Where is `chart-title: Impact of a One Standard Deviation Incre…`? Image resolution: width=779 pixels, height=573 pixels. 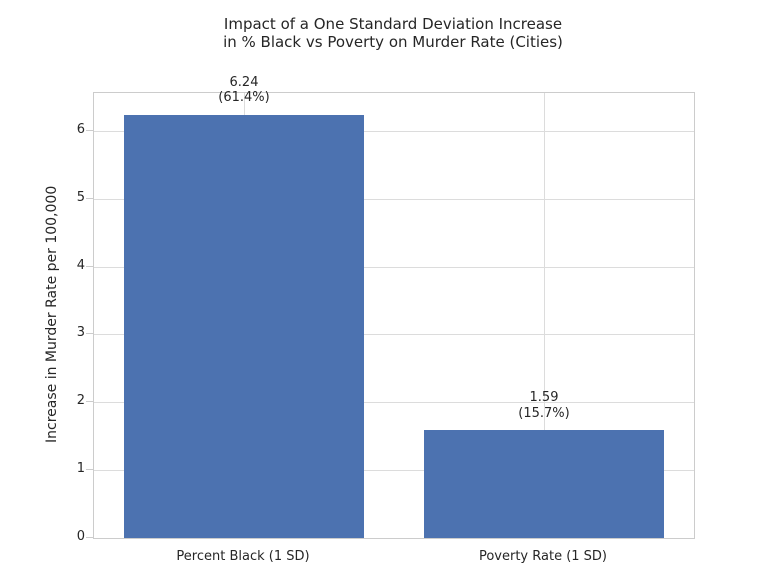
chart-title: Impact of a One Standard Deviation Incre… is located at coordinates (393, 33).